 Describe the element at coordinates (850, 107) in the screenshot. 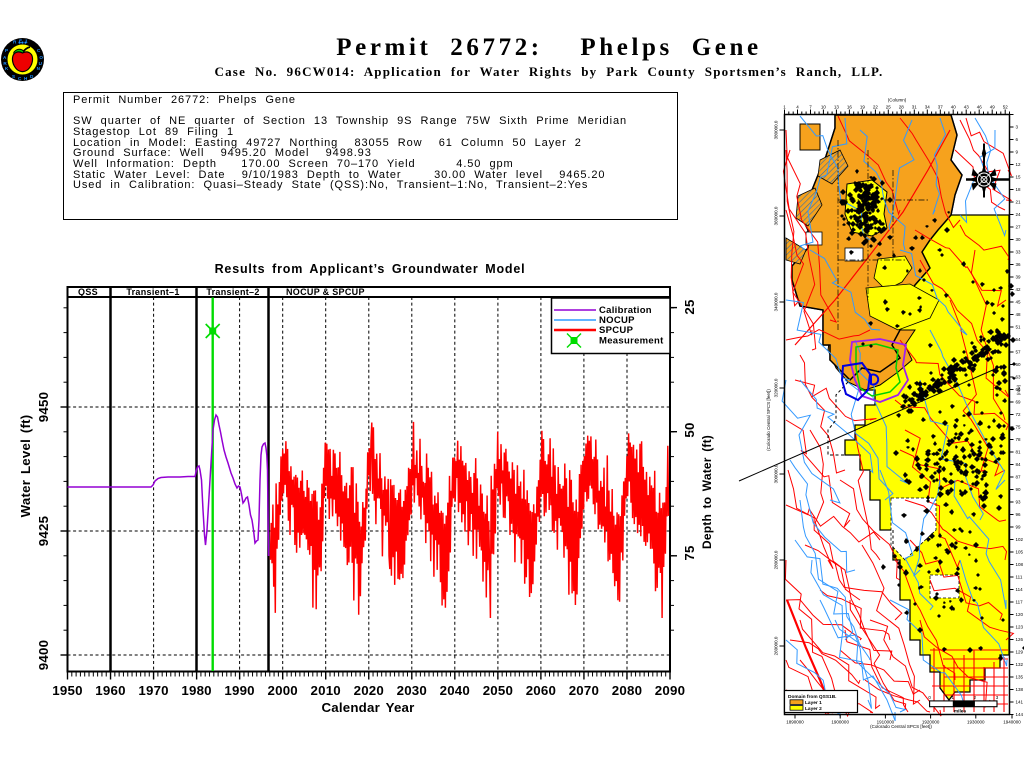

I see `svg-text: 16` at that location.